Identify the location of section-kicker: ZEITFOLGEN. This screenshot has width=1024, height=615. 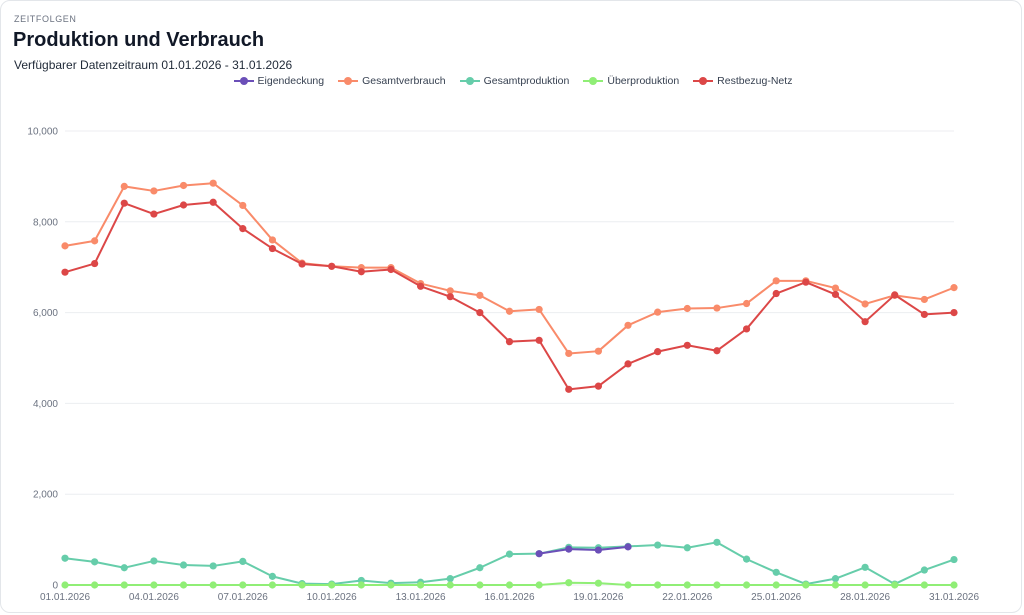
(45, 19).